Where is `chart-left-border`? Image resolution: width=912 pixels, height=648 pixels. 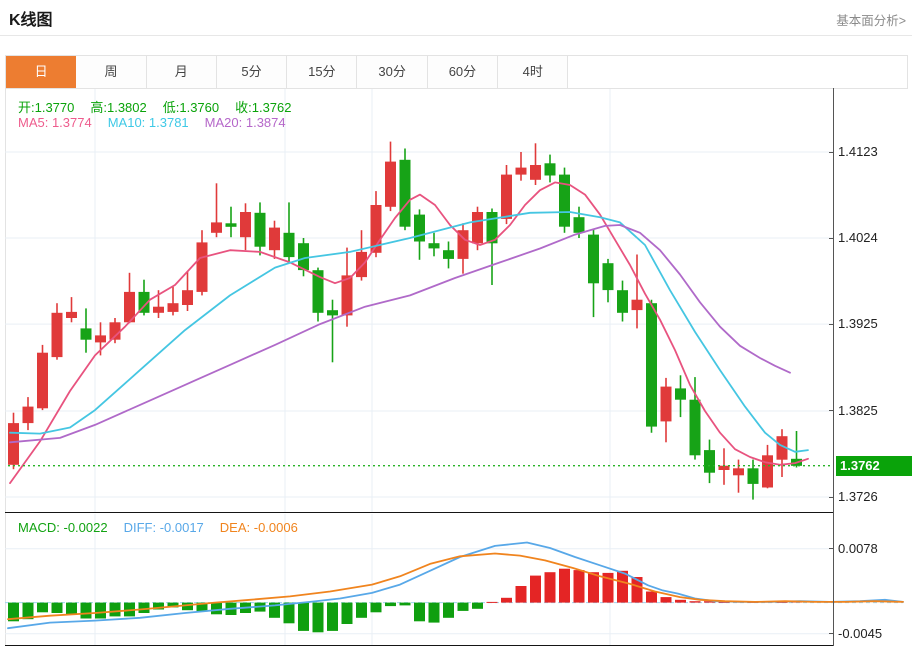 chart-left-border is located at coordinates (5, 367).